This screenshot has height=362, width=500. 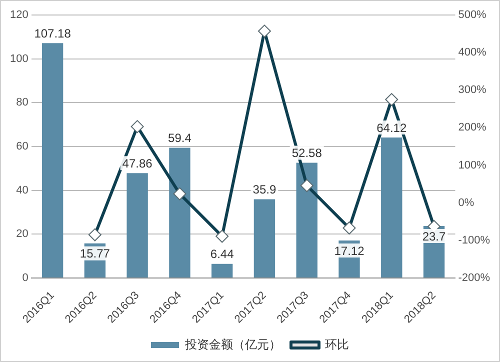 What do you see at coordinates (25, 278) in the screenshot?
I see `y-tick-label: 0` at bounding box center [25, 278].